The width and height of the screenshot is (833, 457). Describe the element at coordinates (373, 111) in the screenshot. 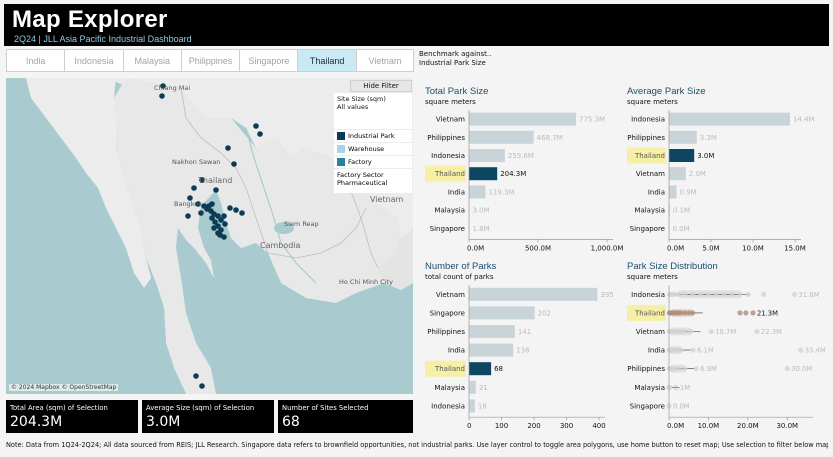

I see `site-size-filter: Site Size (sqm) All values` at that location.